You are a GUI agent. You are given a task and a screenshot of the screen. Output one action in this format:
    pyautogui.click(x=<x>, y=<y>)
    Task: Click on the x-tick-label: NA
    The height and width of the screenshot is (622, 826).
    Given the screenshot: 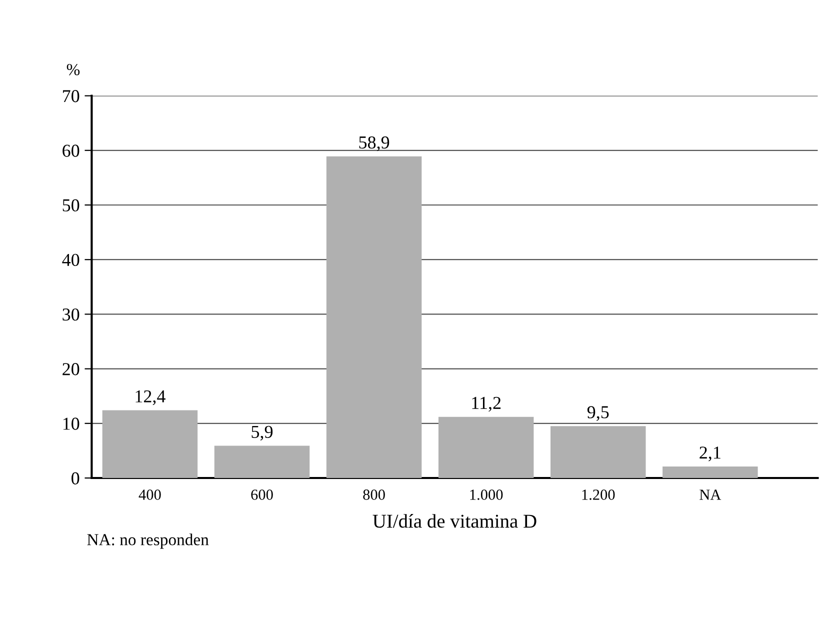 What is the action you would take?
    pyautogui.click(x=711, y=495)
    